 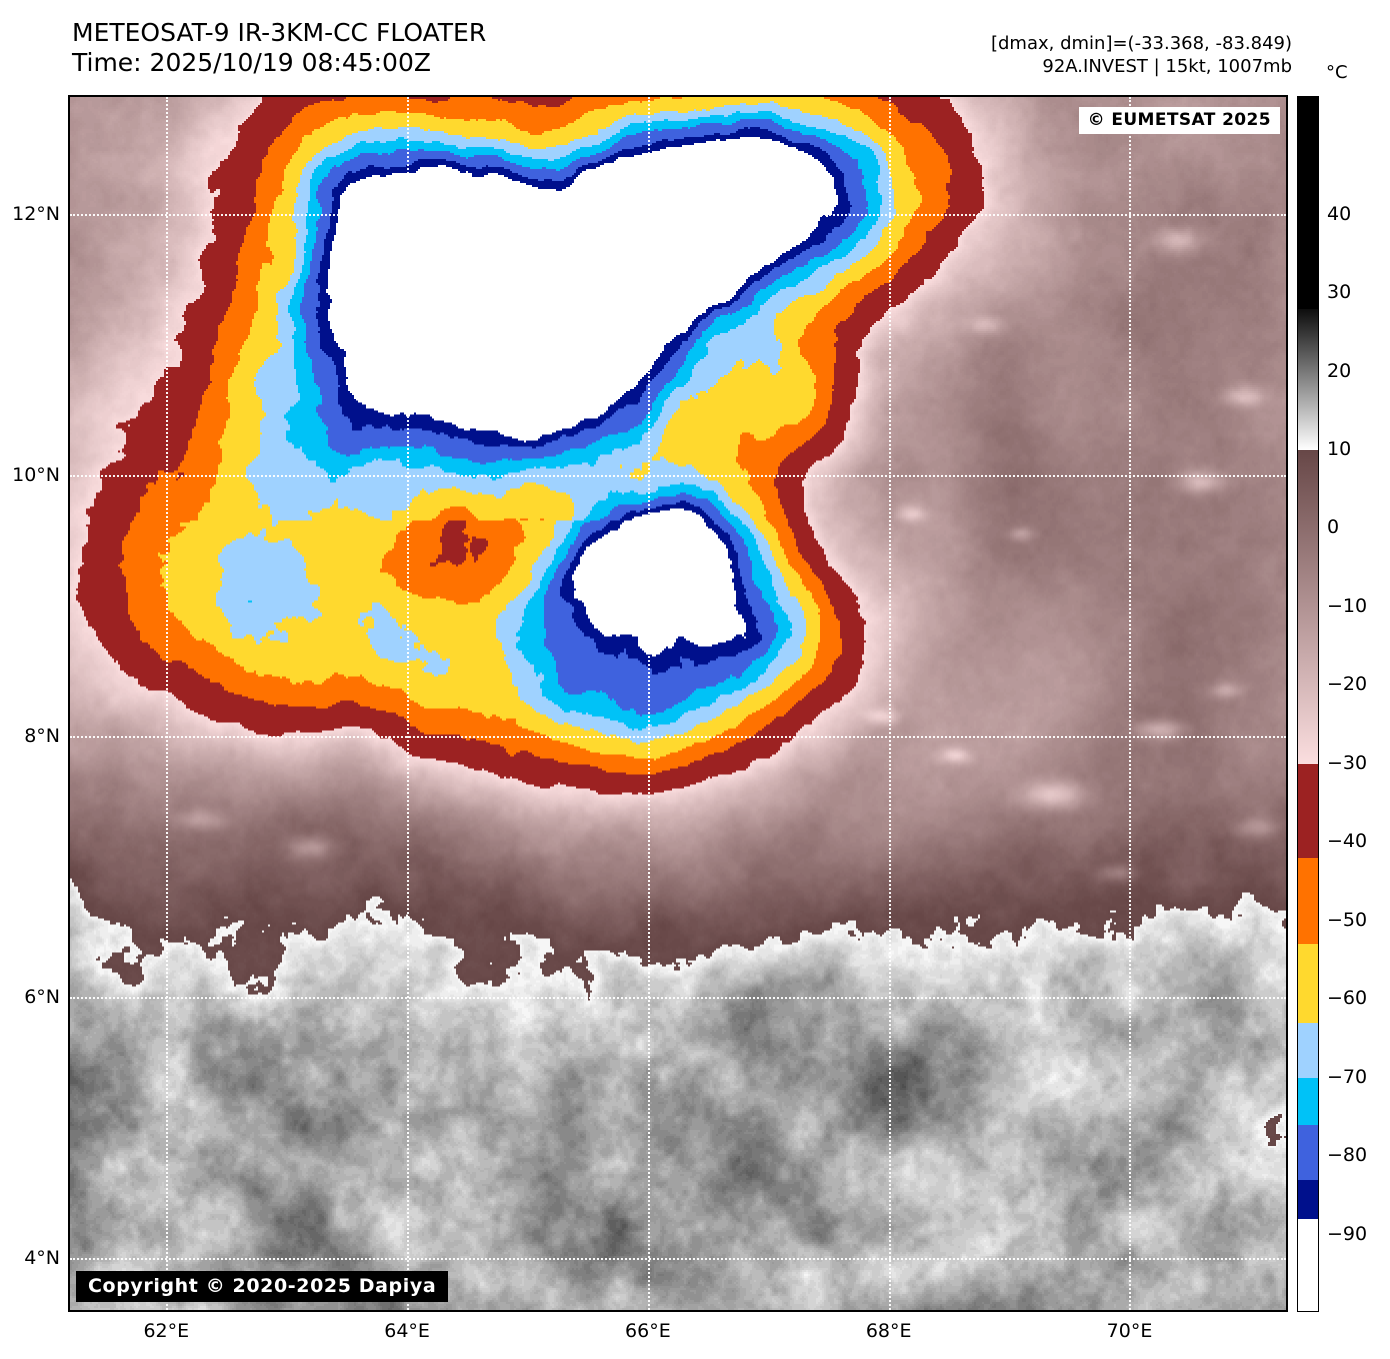 What do you see at coordinates (42, 736) in the screenshot?
I see `y-tick-label: 8°N` at bounding box center [42, 736].